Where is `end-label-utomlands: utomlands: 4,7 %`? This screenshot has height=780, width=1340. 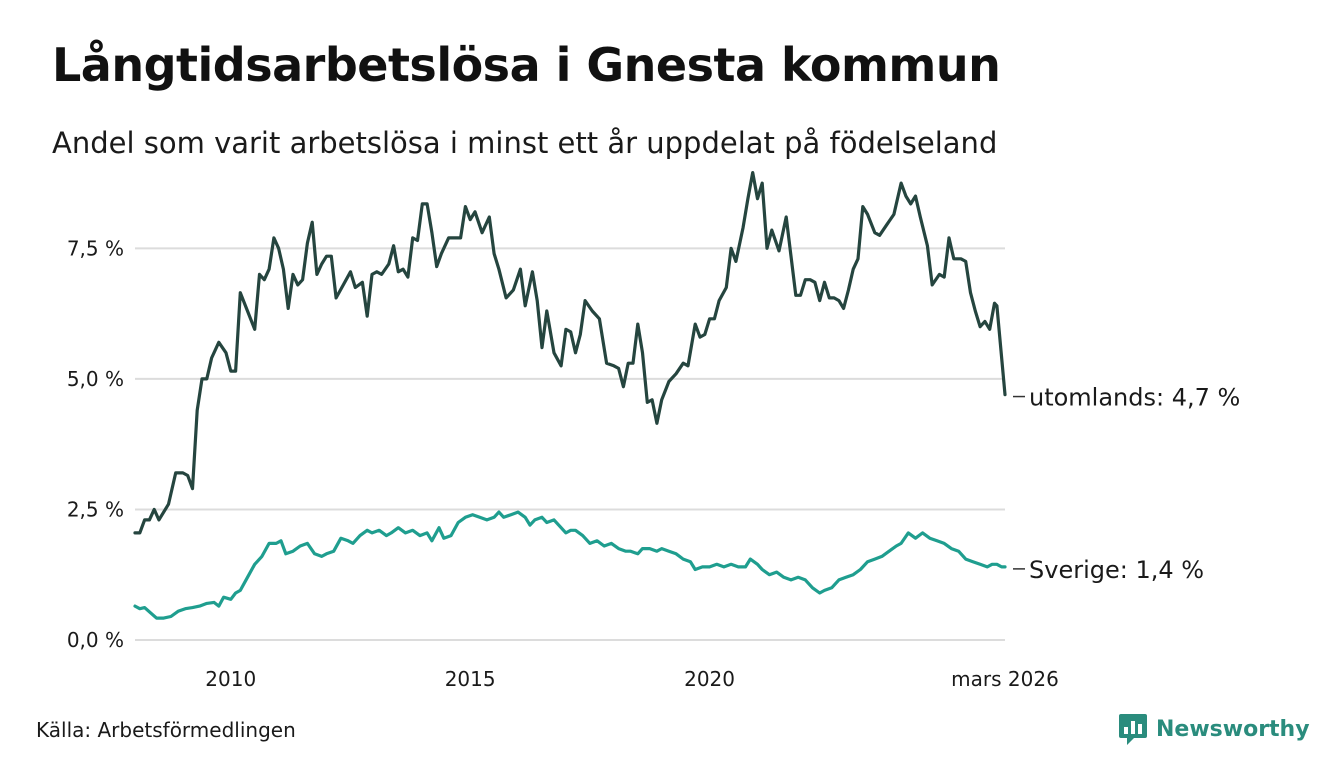
end-label-utomlands: utomlands: 4,7 % is located at coordinates (1134, 398).